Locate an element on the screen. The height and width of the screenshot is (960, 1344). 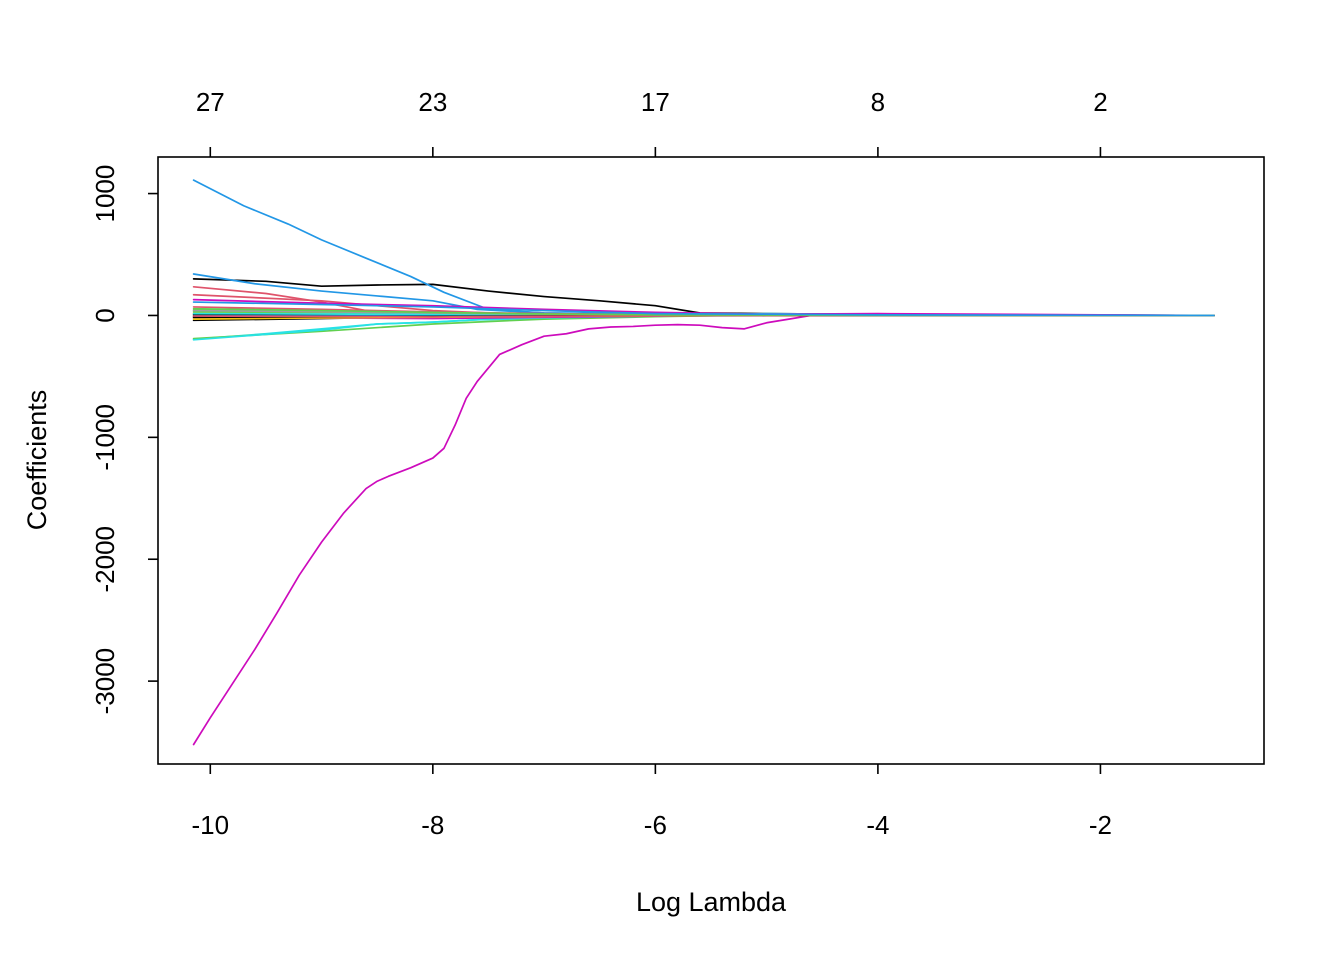
top-tick-label: 17 is located at coordinates (655, 102).